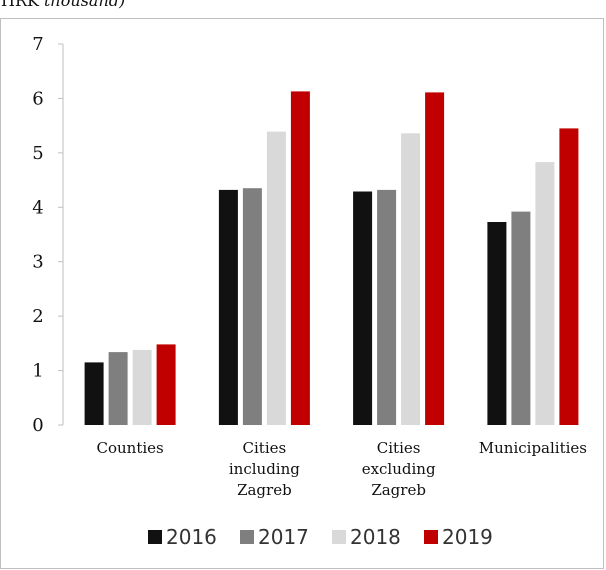 This screenshot has width=606, height=570. What do you see at coordinates (264, 469) in the screenshot?
I see `x-category-label: Cities including Zagreb` at bounding box center [264, 469].